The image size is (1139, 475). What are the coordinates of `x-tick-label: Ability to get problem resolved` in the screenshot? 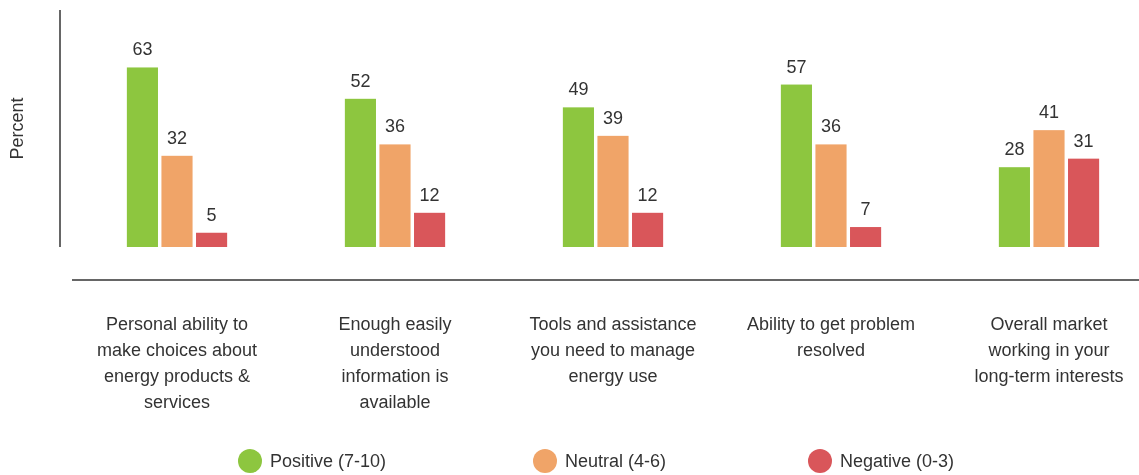 It's located at (831, 337).